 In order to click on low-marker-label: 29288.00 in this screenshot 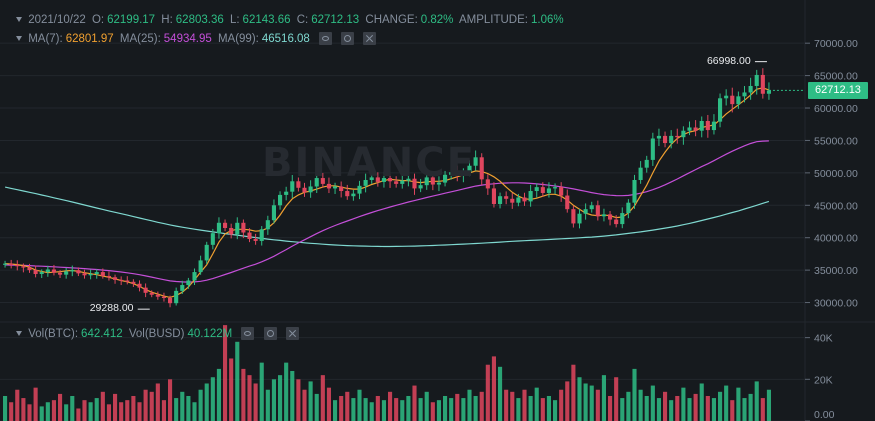, I will do `click(111, 308)`.